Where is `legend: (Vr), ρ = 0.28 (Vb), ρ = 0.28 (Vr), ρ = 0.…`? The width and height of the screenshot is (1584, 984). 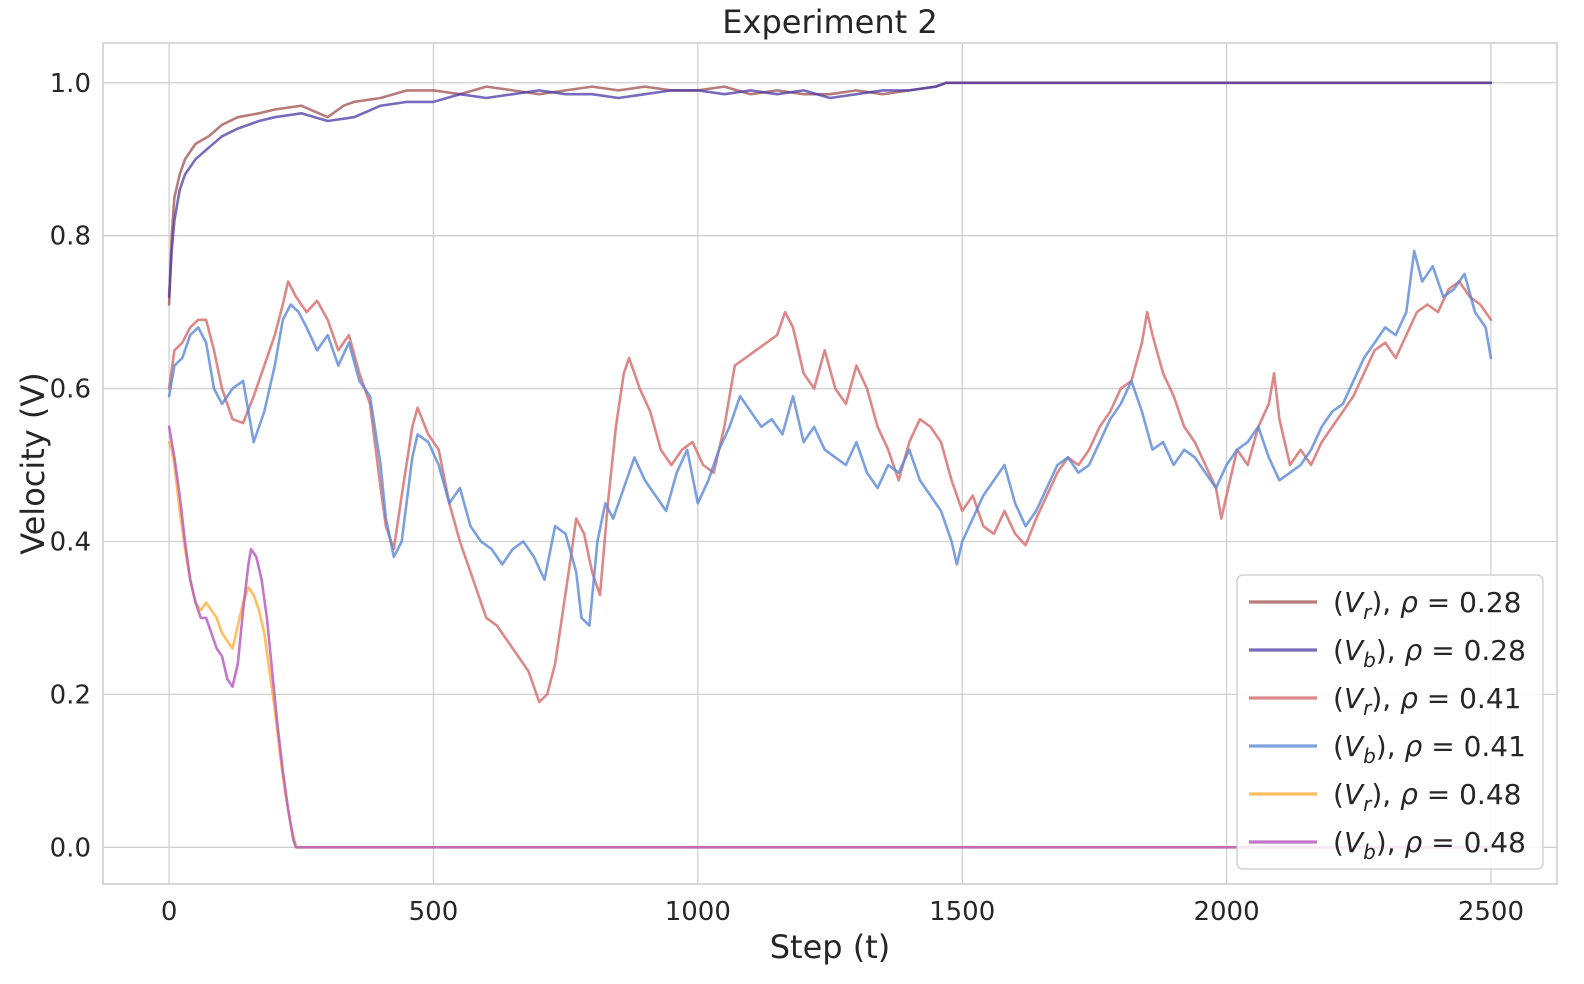
legend: (Vr), ρ = 0.28 (Vb), ρ = 0.28 (Vr), ρ = 0.… is located at coordinates (1390, 722).